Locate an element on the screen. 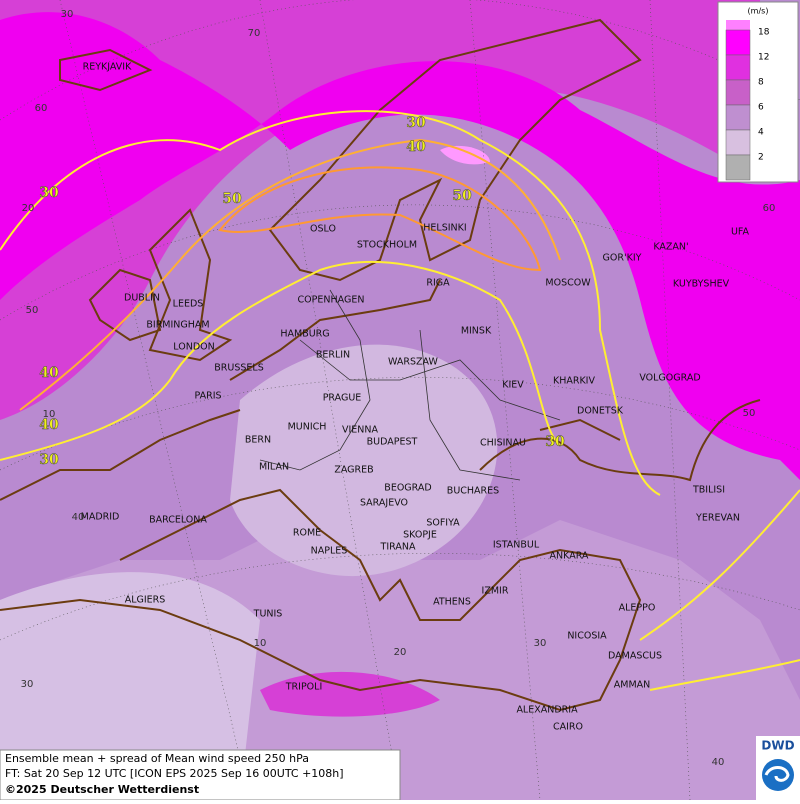  legend-label: 8 is located at coordinates (761, 83).